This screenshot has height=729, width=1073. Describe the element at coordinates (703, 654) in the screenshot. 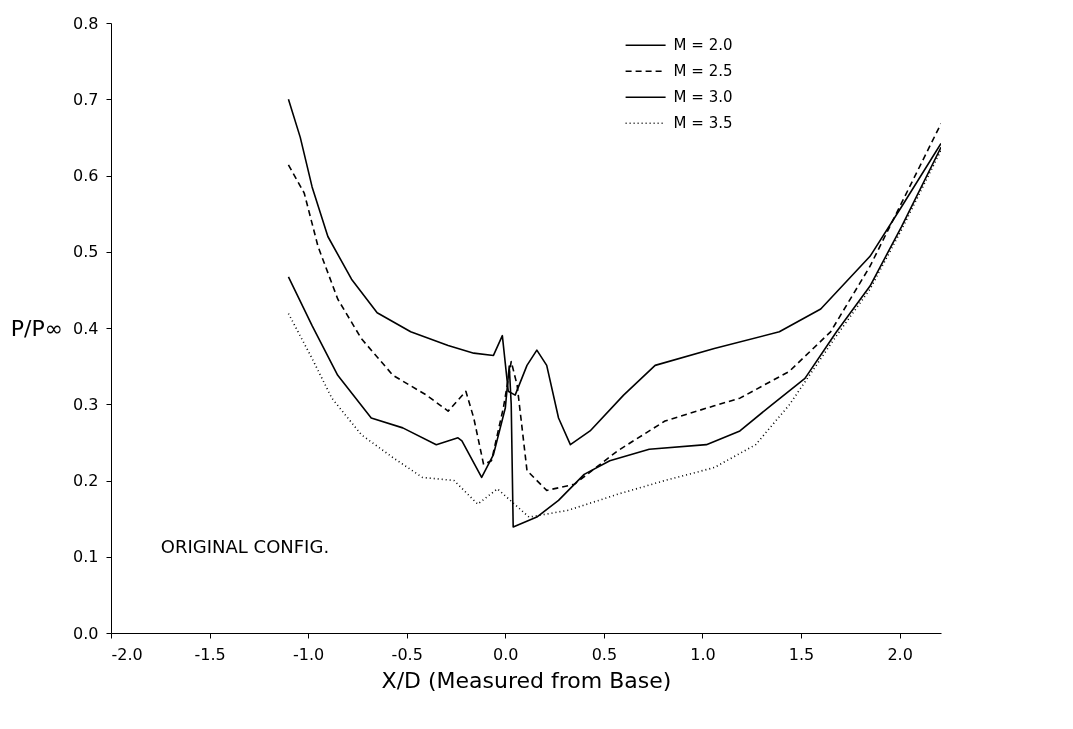

I see `x-tick-label: 1.0` at that location.